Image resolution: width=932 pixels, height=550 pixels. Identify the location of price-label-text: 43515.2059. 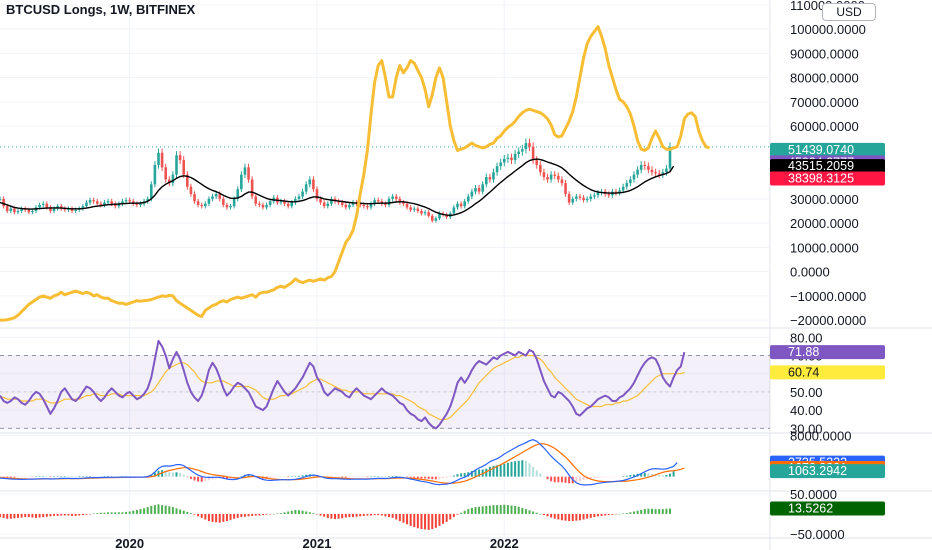
(821, 166).